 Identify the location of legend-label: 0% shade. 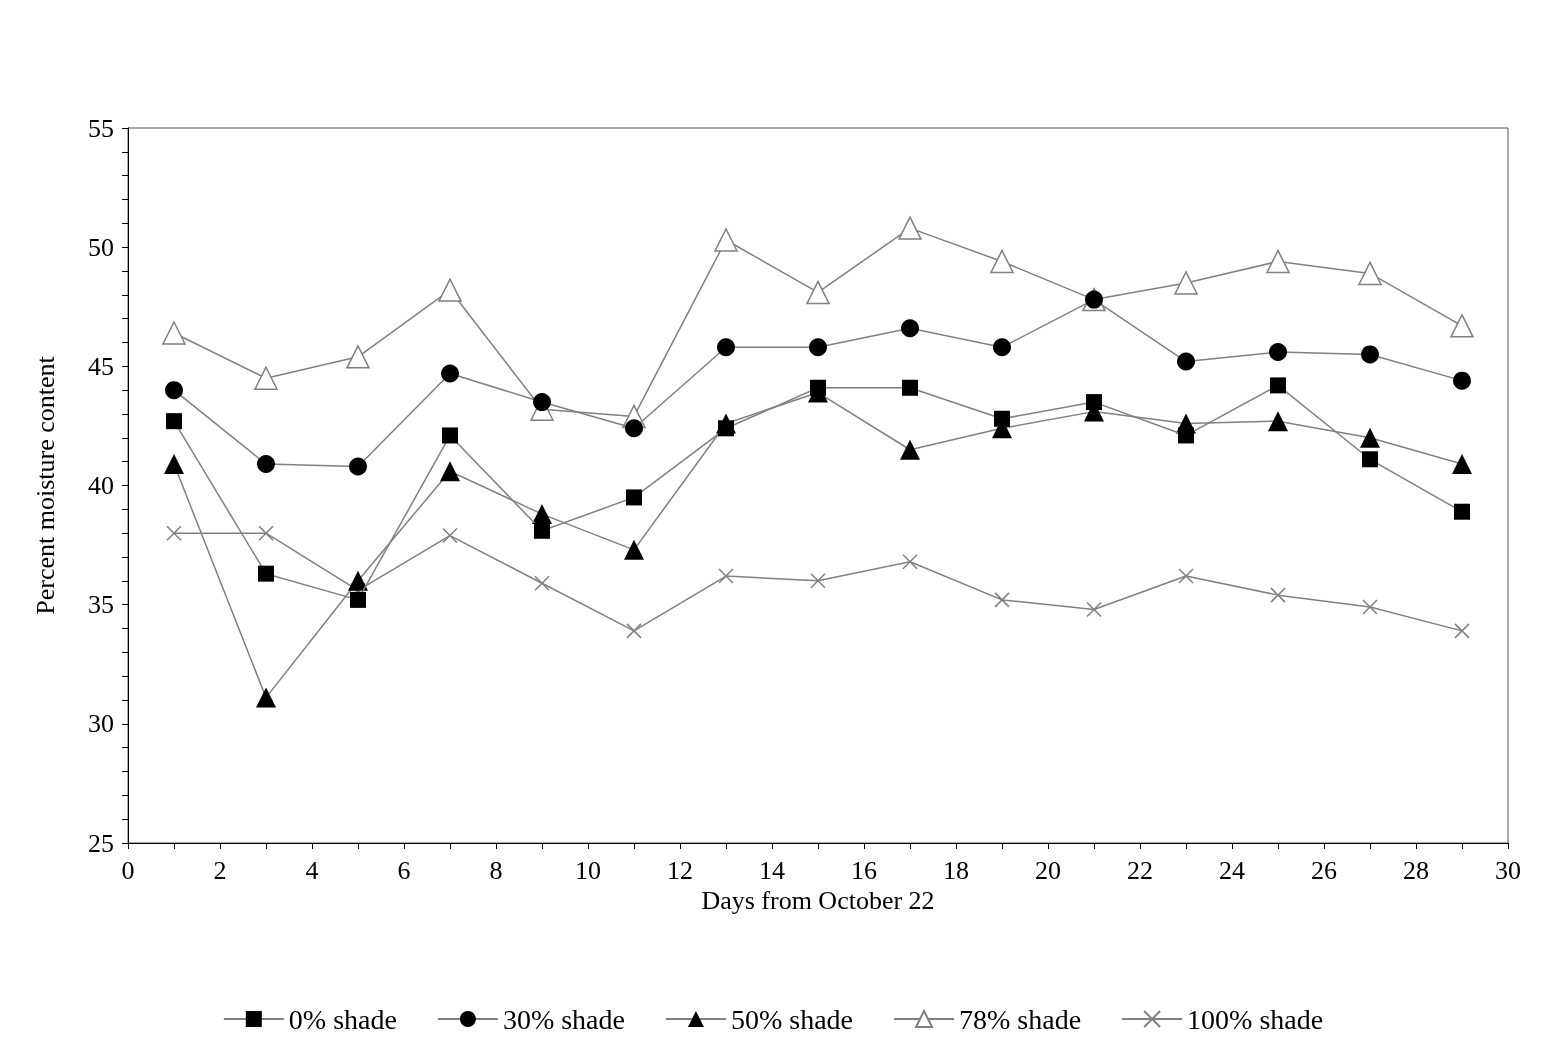
(342, 1019).